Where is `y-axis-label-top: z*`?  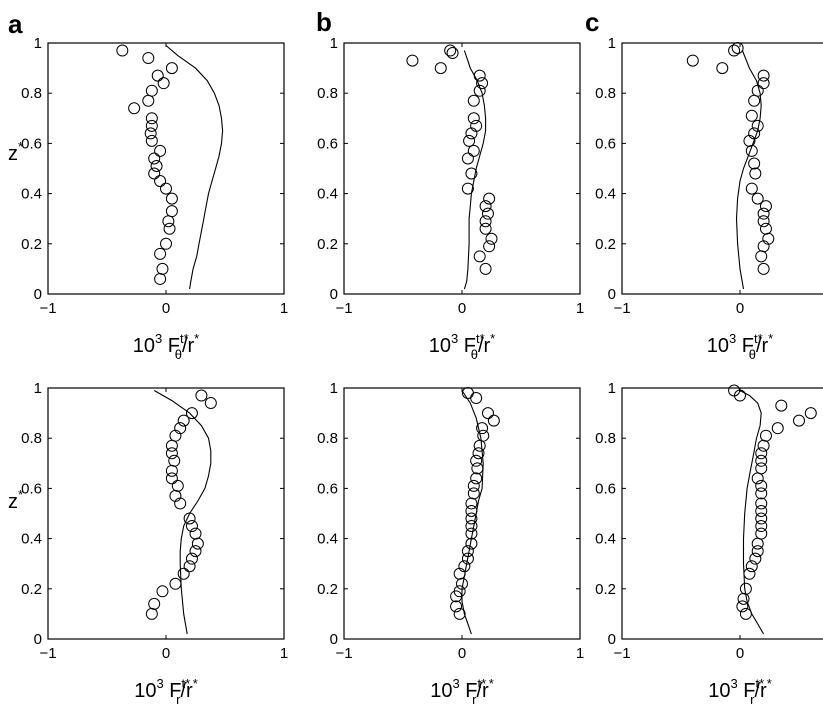
y-axis-label-top: z* is located at coordinates (15, 152).